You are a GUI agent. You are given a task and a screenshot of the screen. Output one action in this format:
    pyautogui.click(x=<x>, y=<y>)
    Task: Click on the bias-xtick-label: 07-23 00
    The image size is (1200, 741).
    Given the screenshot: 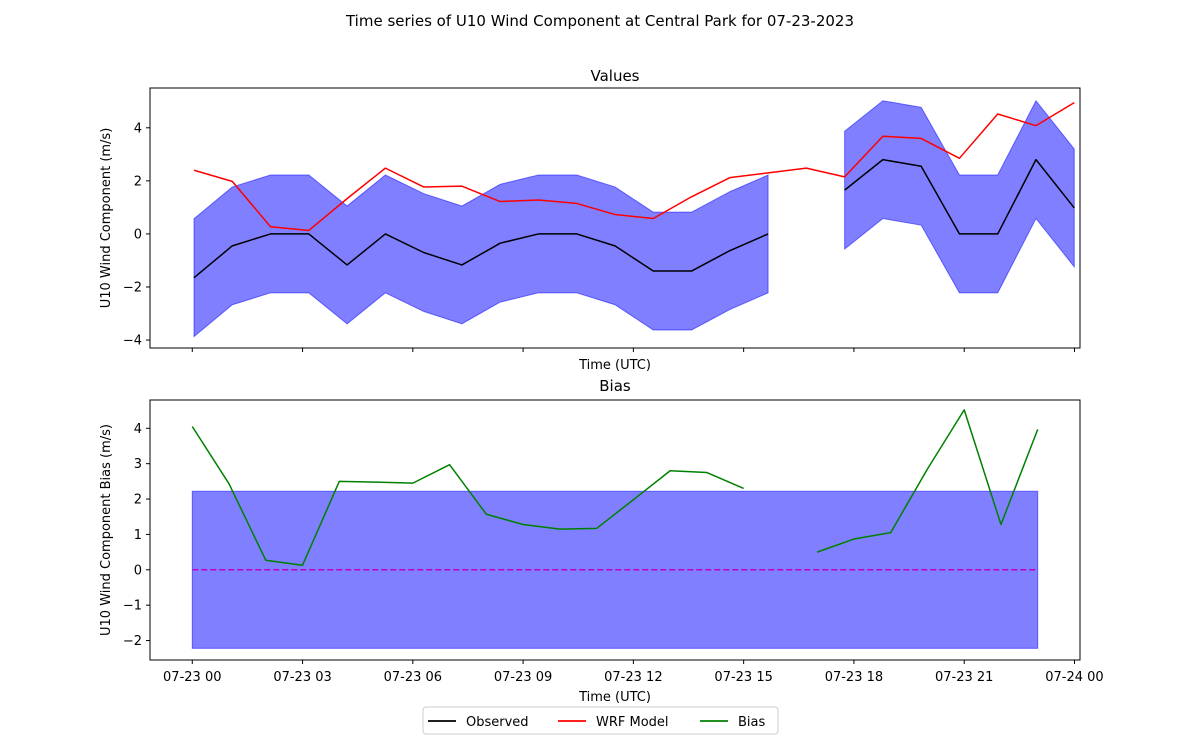 What is the action you would take?
    pyautogui.click(x=192, y=677)
    